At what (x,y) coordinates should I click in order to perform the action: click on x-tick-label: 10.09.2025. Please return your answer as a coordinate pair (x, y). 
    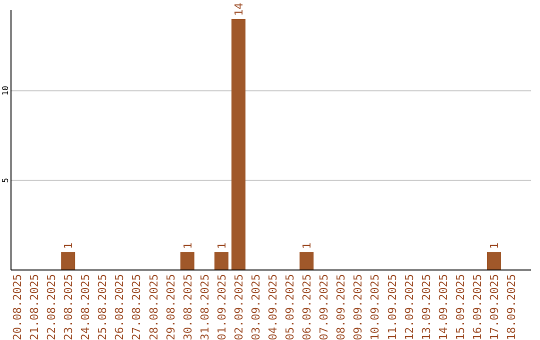
    Looking at the image, I should click on (375, 307).